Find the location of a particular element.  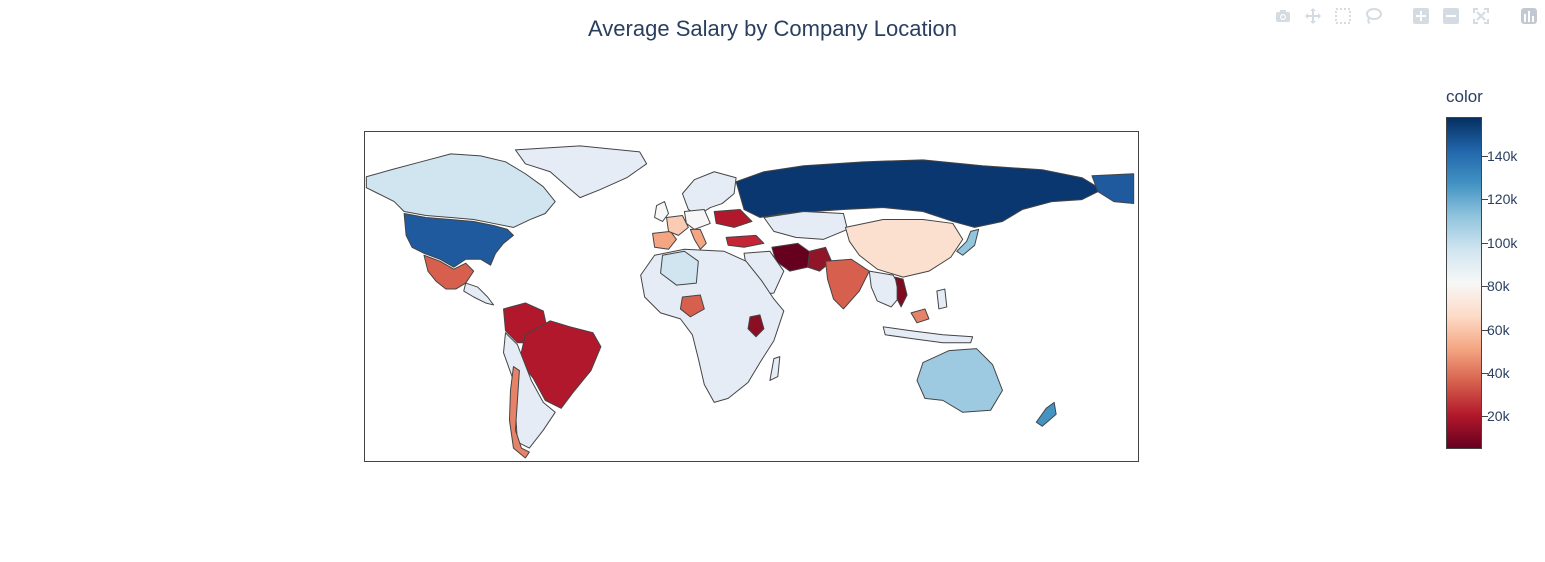

country-kenya is located at coordinates (756, 326).